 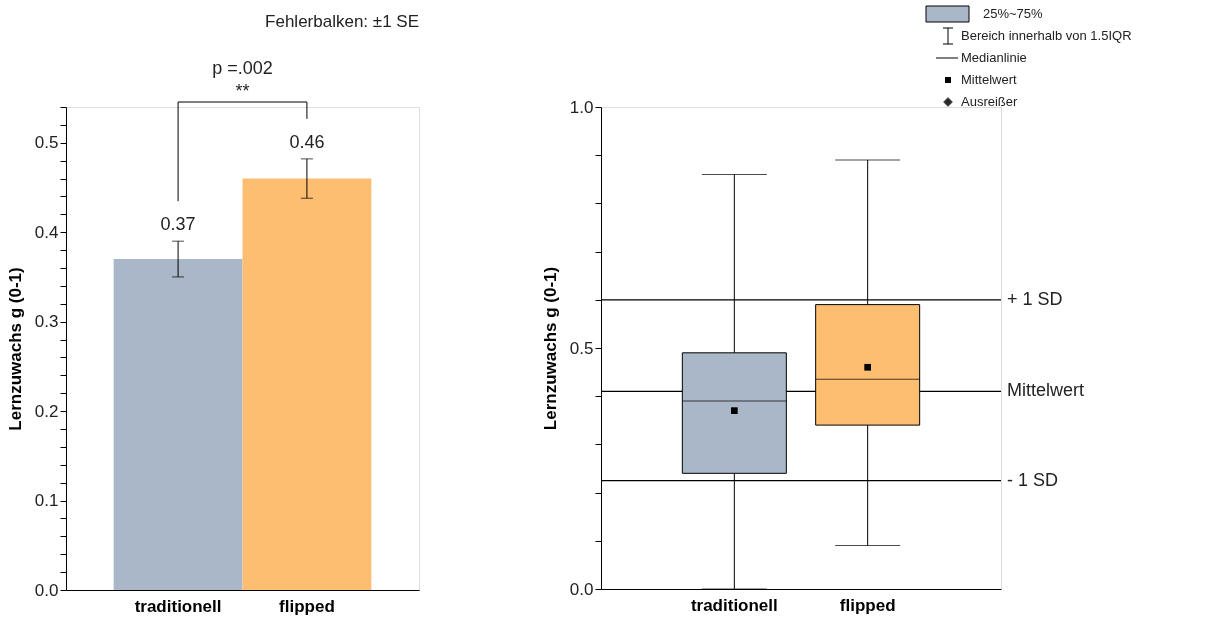 I want to click on text: Medianlinie, so click(x=994, y=57).